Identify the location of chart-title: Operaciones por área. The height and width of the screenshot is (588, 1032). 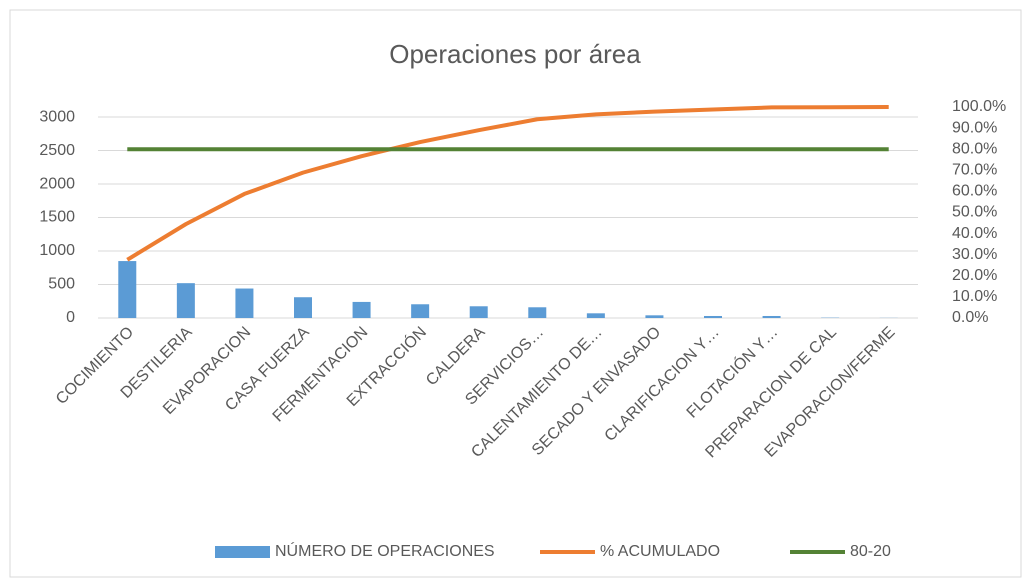
(515, 54).